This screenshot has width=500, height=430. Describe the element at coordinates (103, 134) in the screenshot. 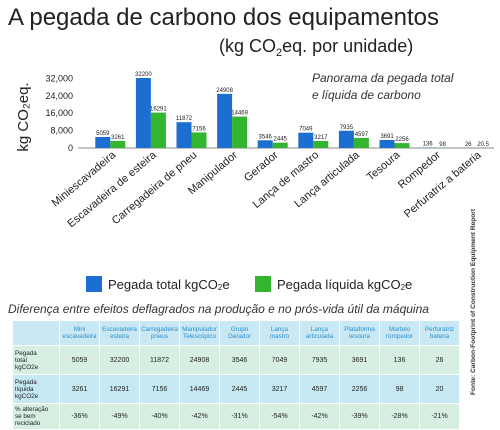

I see `data-label: 5059` at that location.